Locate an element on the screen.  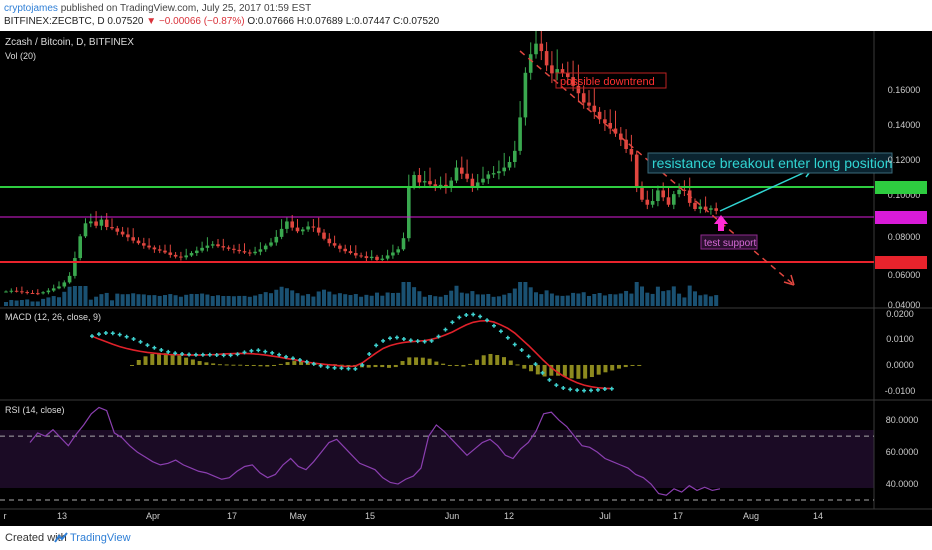
breakout-annotation: resistance breakout enter long position is located at coordinates (772, 163).